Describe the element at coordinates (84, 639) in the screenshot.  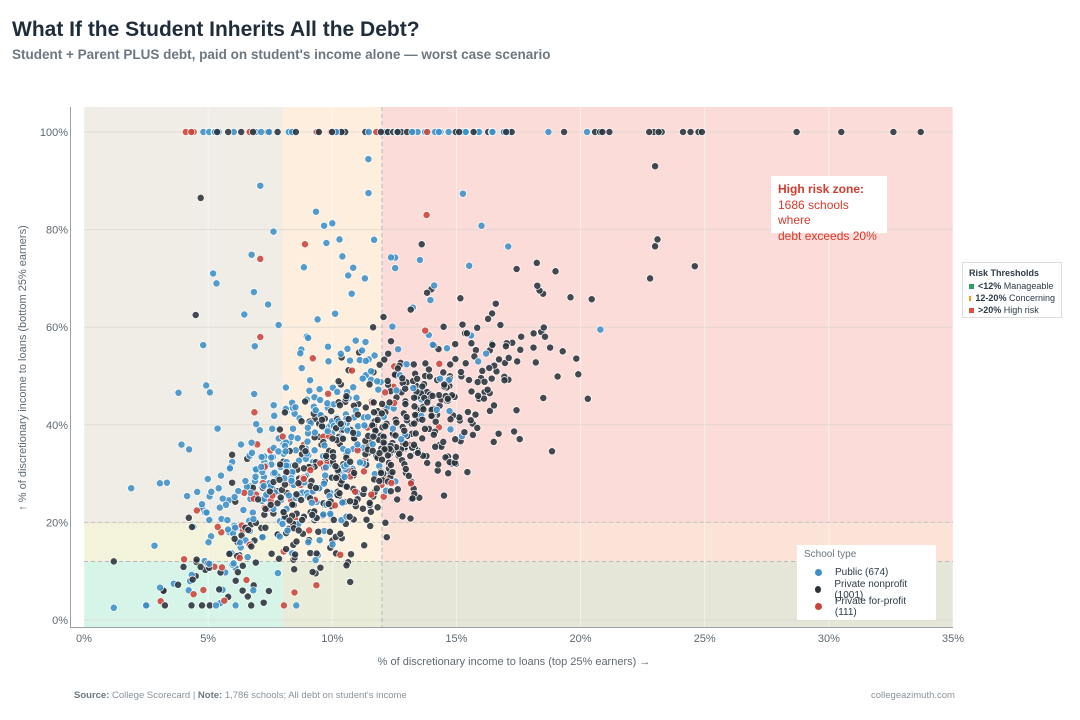
I see `x-tick-label: 0%` at that location.